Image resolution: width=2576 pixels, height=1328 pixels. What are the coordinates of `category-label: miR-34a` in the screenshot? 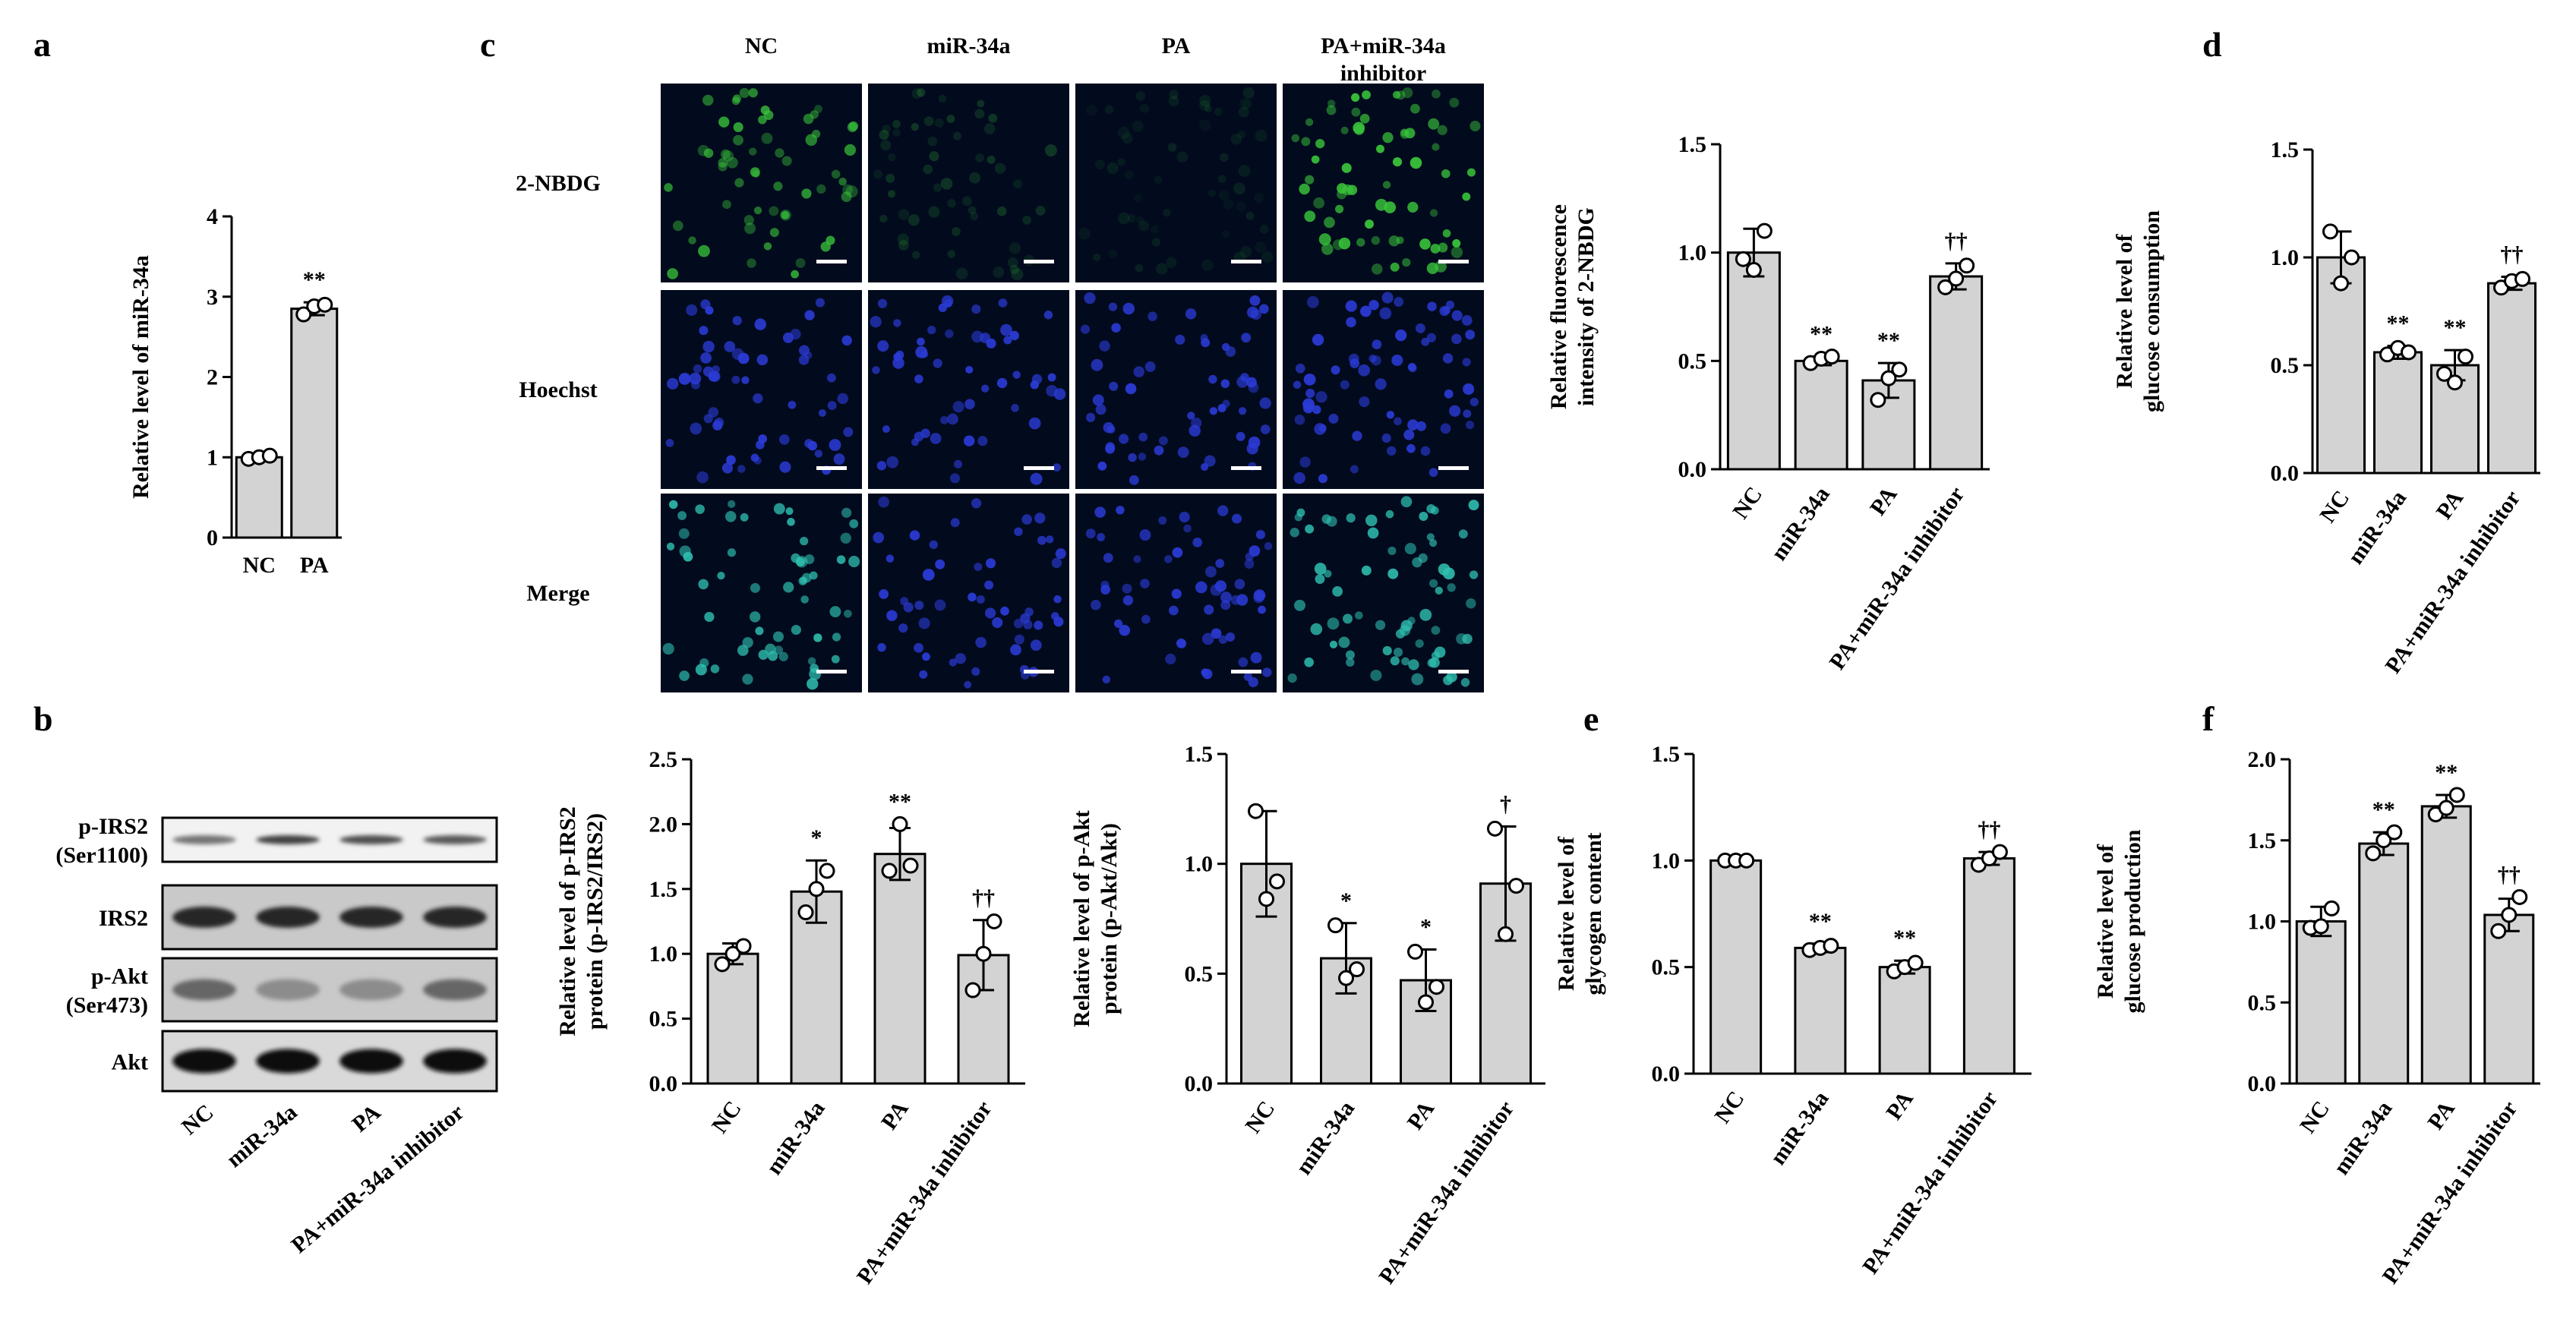 It's located at (2377, 527).